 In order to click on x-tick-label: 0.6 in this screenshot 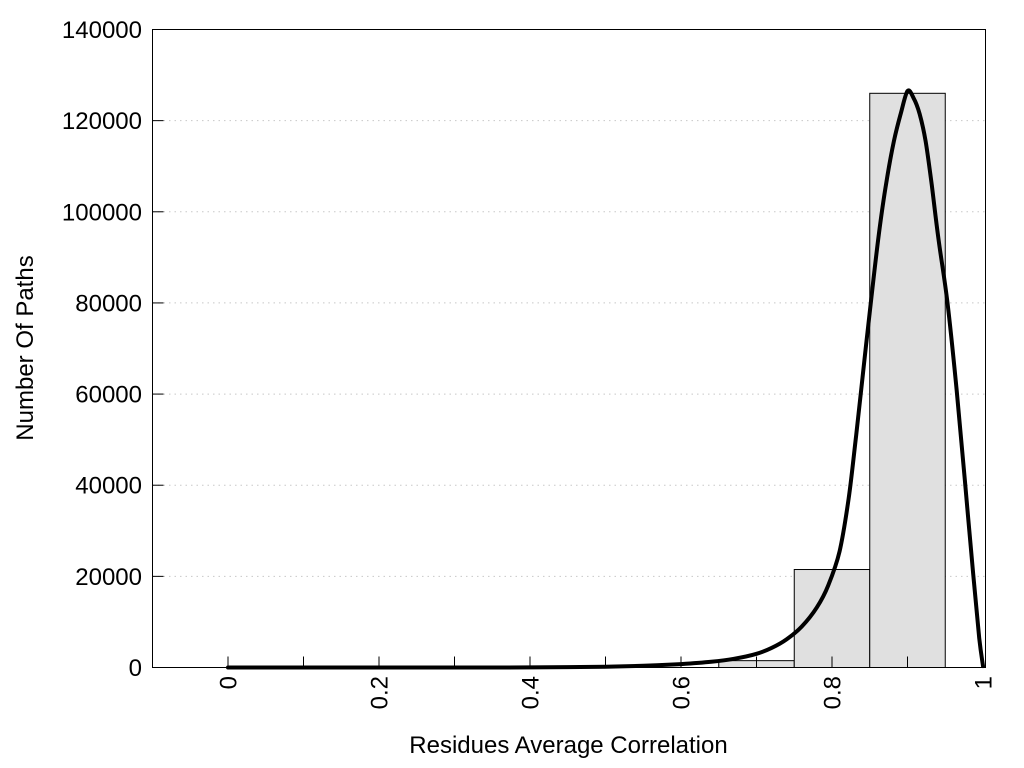, I will do `click(682, 692)`.